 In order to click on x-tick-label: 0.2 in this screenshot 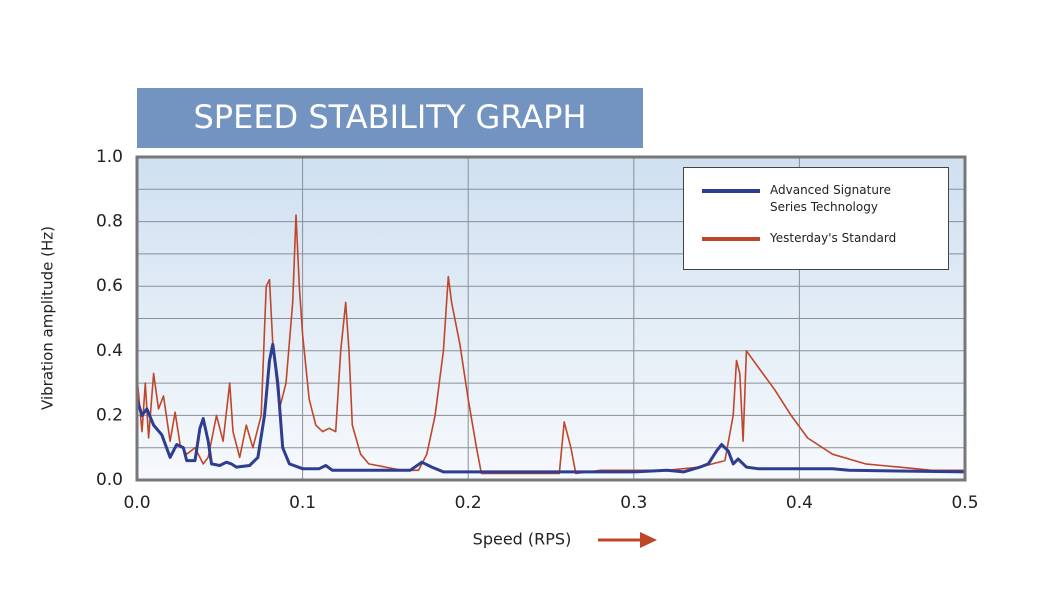, I will do `click(468, 503)`.